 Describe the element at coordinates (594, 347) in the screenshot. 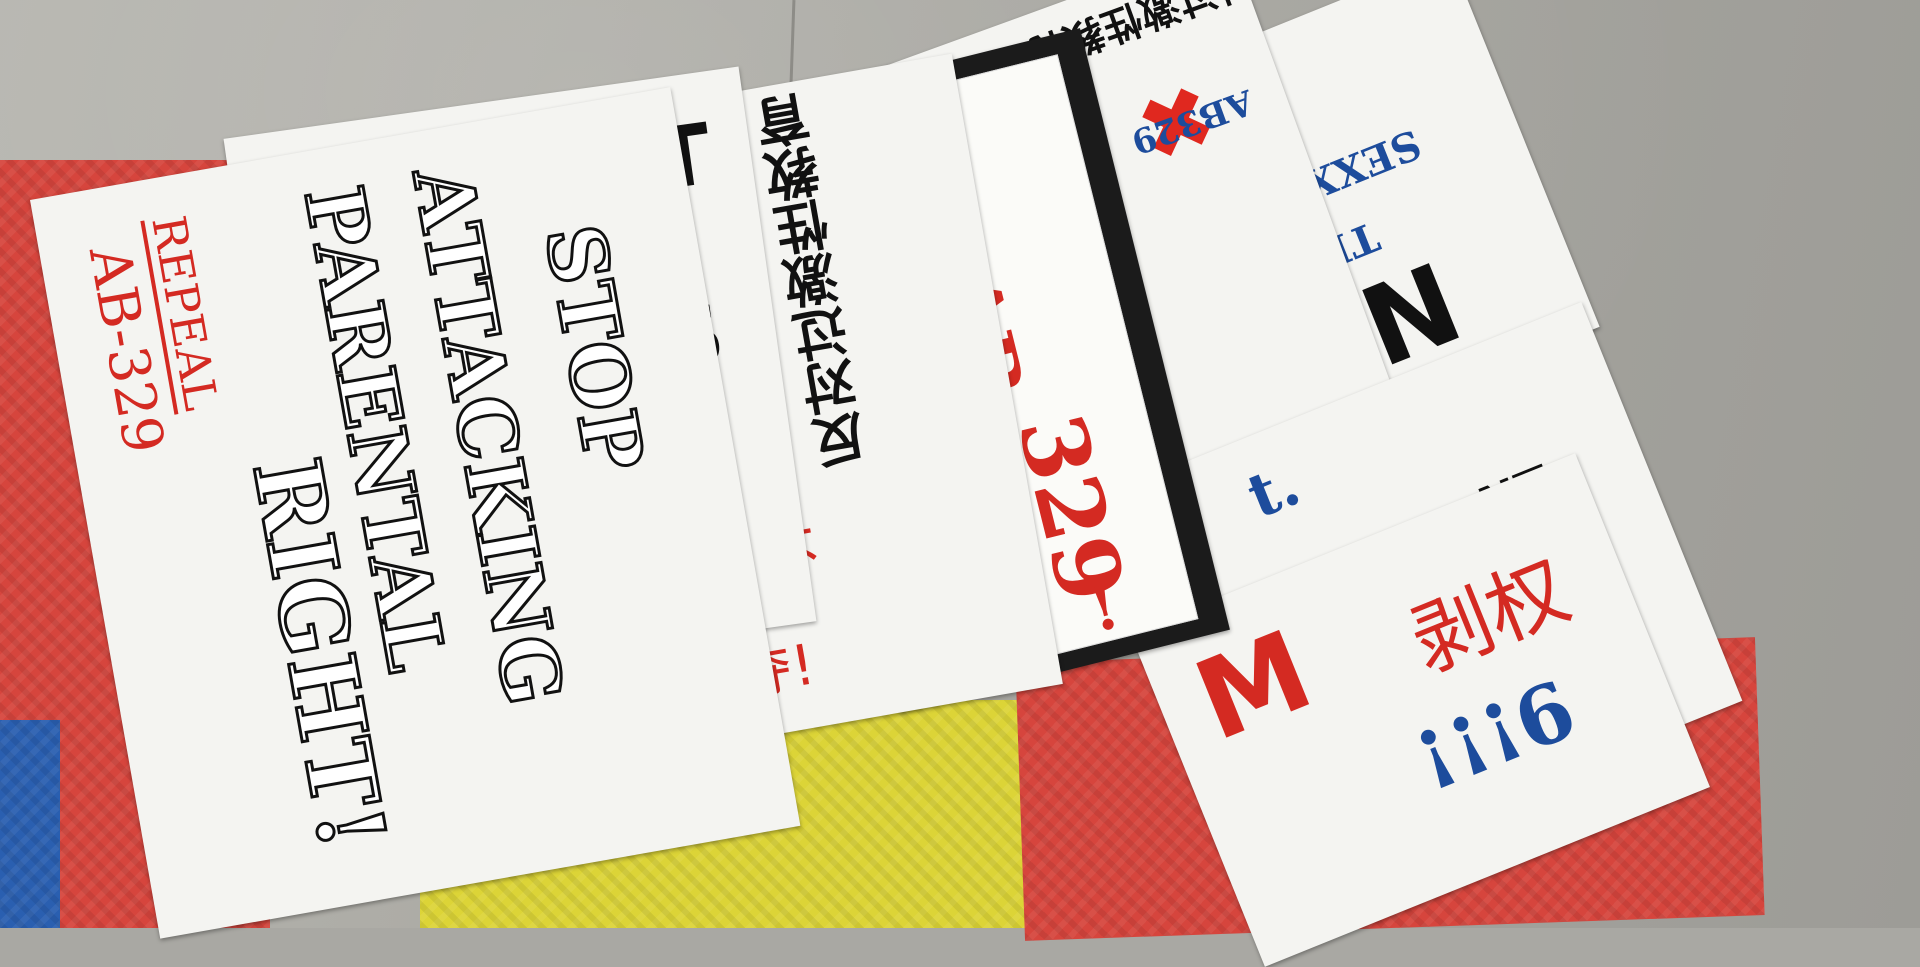

I see `sign-text-stop-left: STOP` at that location.